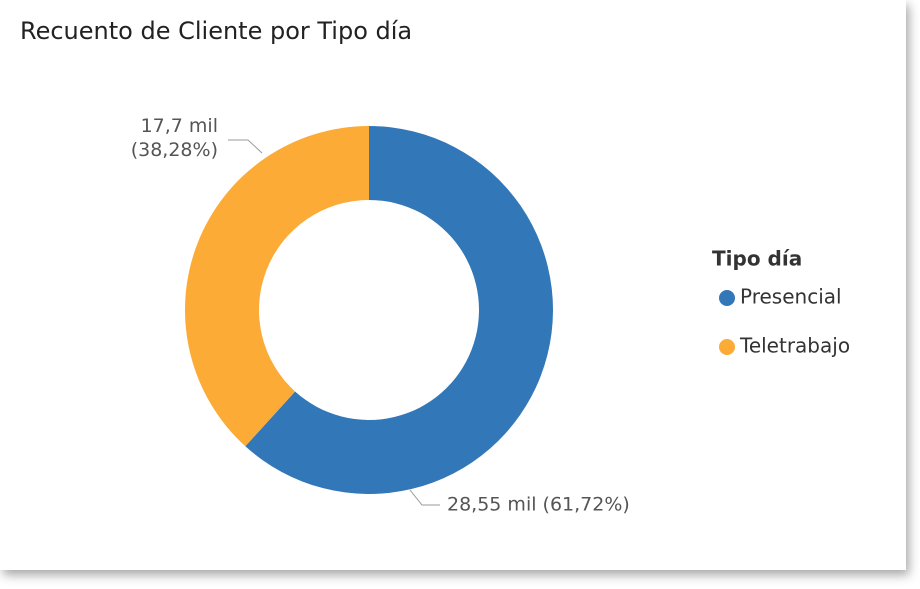  I want to click on legend-label: Teletrabajo, so click(794, 346).